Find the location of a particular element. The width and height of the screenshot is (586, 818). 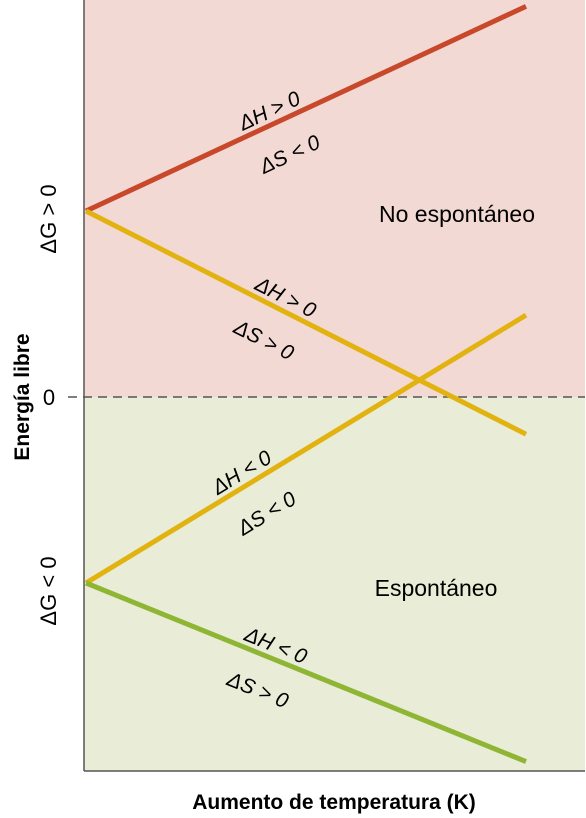

spontaneous-label: Espontáneo is located at coordinates (436, 588).